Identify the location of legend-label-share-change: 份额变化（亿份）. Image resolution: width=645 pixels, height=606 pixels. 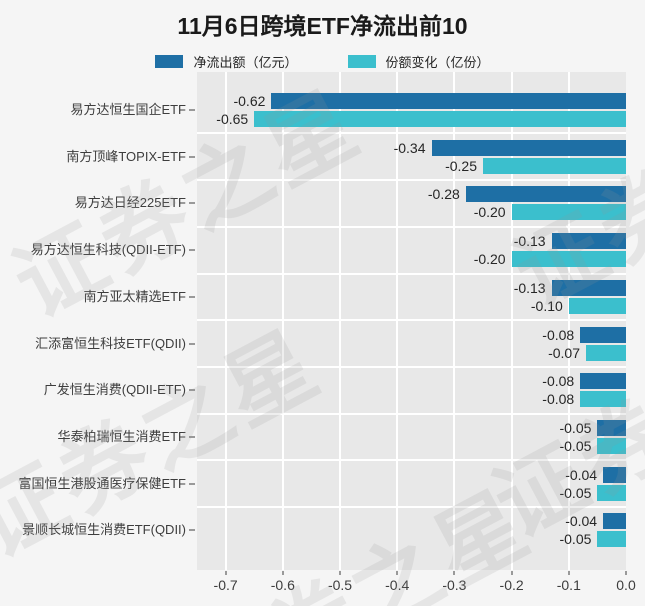
(437, 62).